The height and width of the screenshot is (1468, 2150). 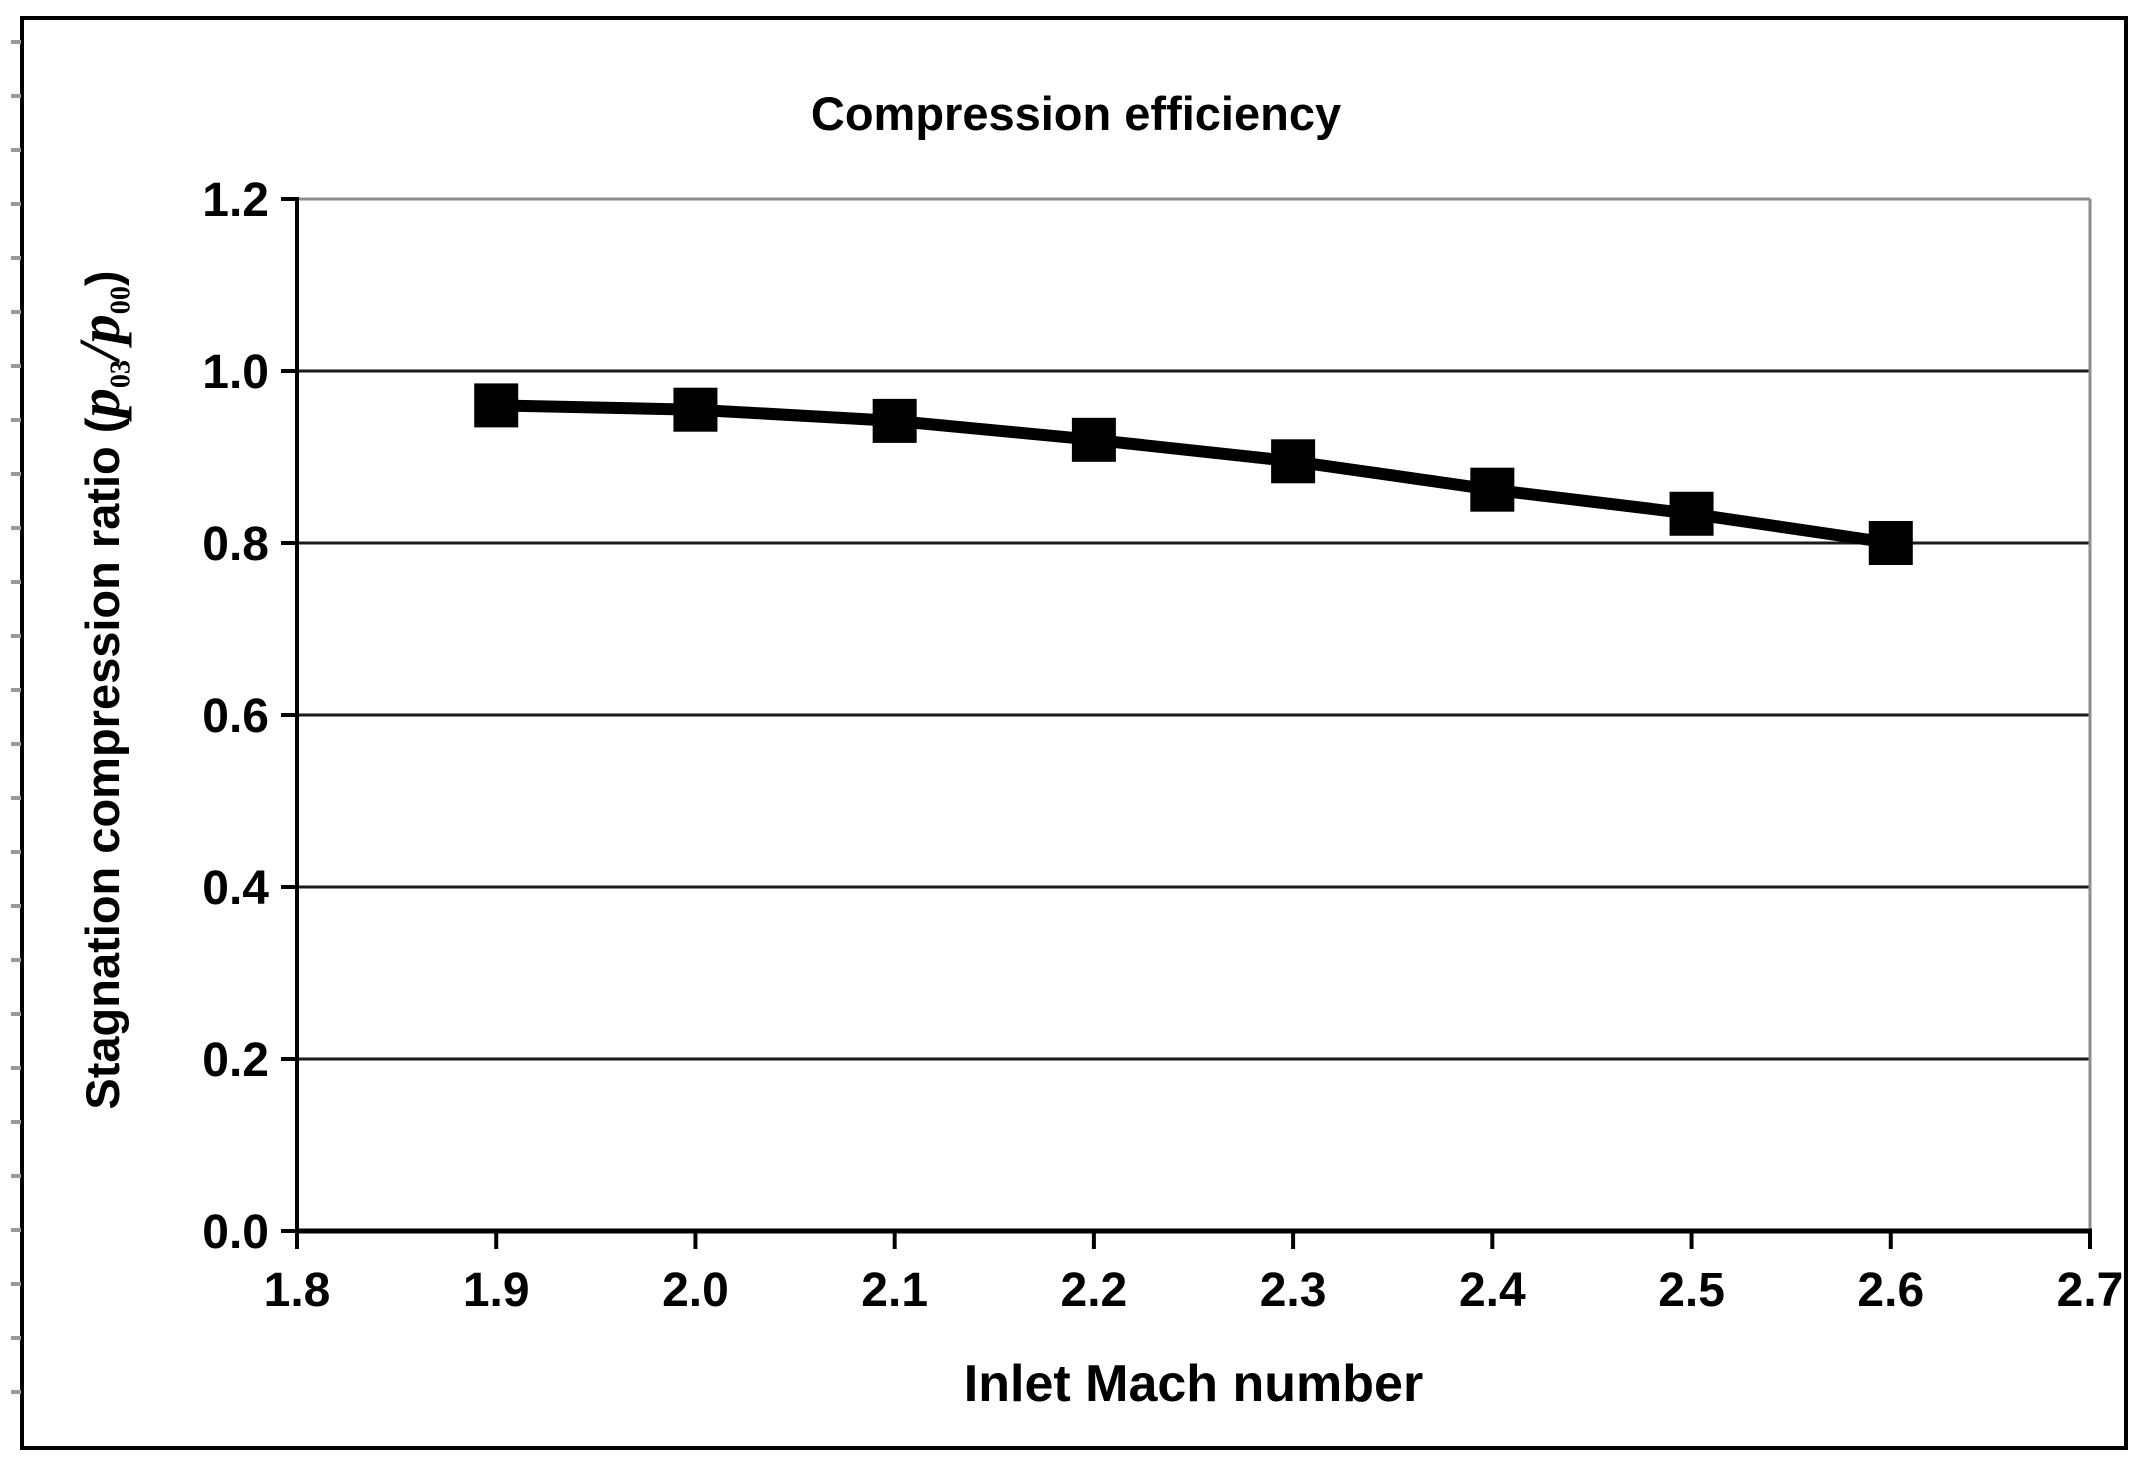 I want to click on y-tick-label: 1.0, so click(x=235, y=372).